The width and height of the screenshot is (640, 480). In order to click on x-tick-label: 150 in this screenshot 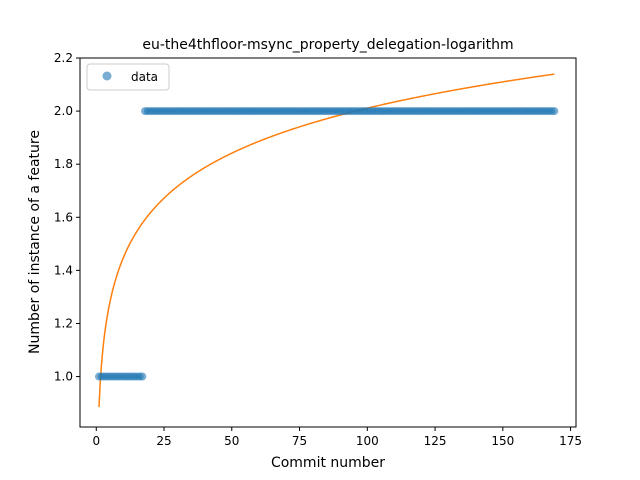, I will do `click(502, 441)`.